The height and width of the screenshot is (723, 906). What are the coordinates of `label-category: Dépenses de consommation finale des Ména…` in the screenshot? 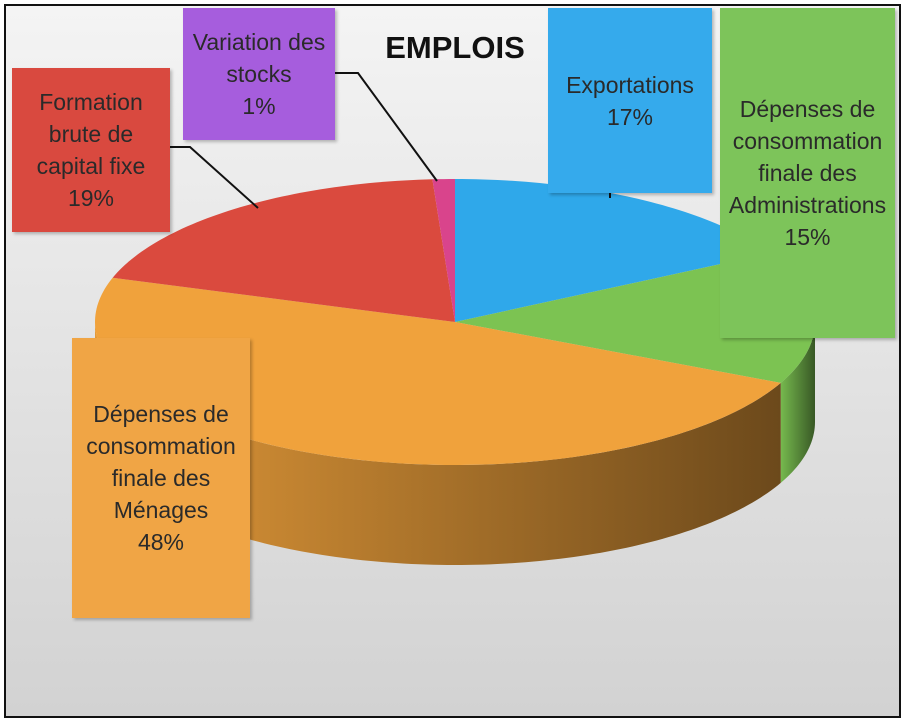 It's located at (161, 462).